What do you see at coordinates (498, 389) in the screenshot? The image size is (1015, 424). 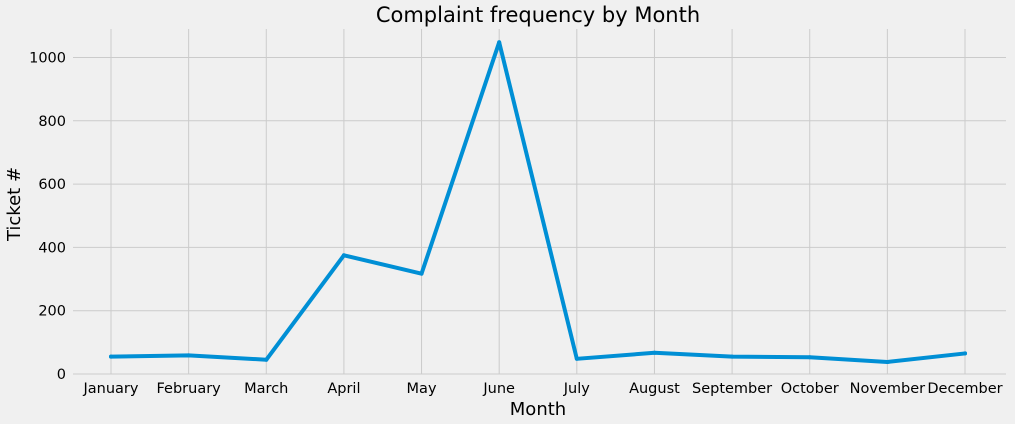 I see `x-tick-label: June` at bounding box center [498, 389].